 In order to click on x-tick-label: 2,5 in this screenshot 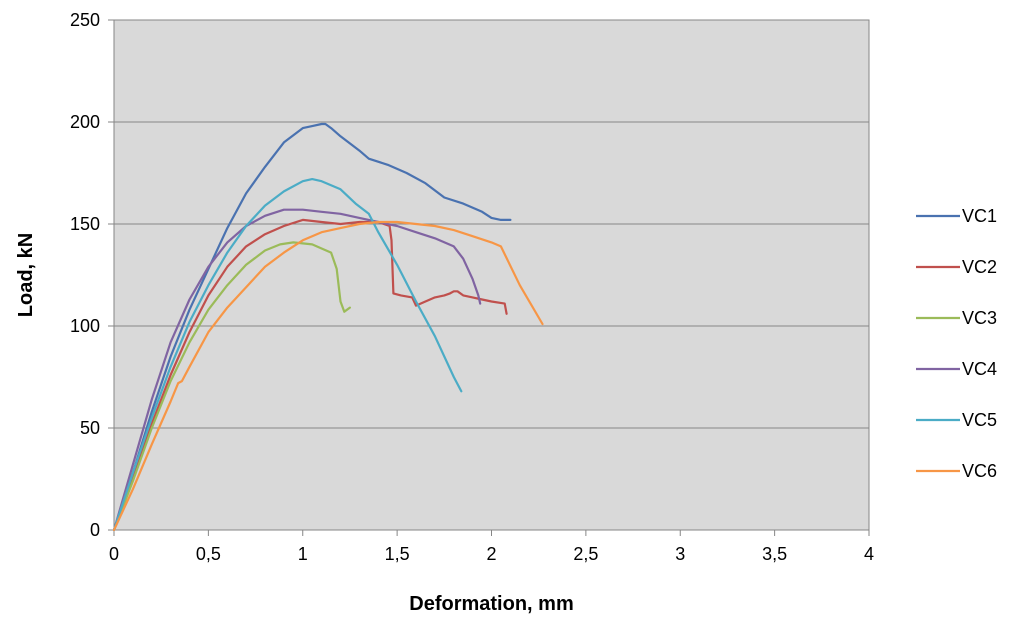, I will do `click(585, 554)`.